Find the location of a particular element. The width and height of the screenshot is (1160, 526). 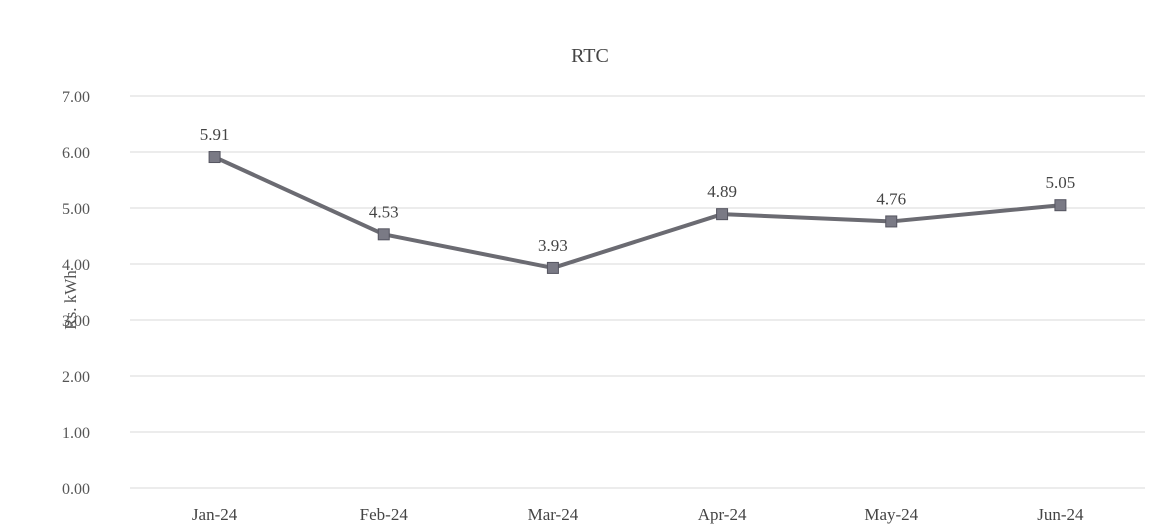

x-tick-label: Jan-24 is located at coordinates (215, 514).